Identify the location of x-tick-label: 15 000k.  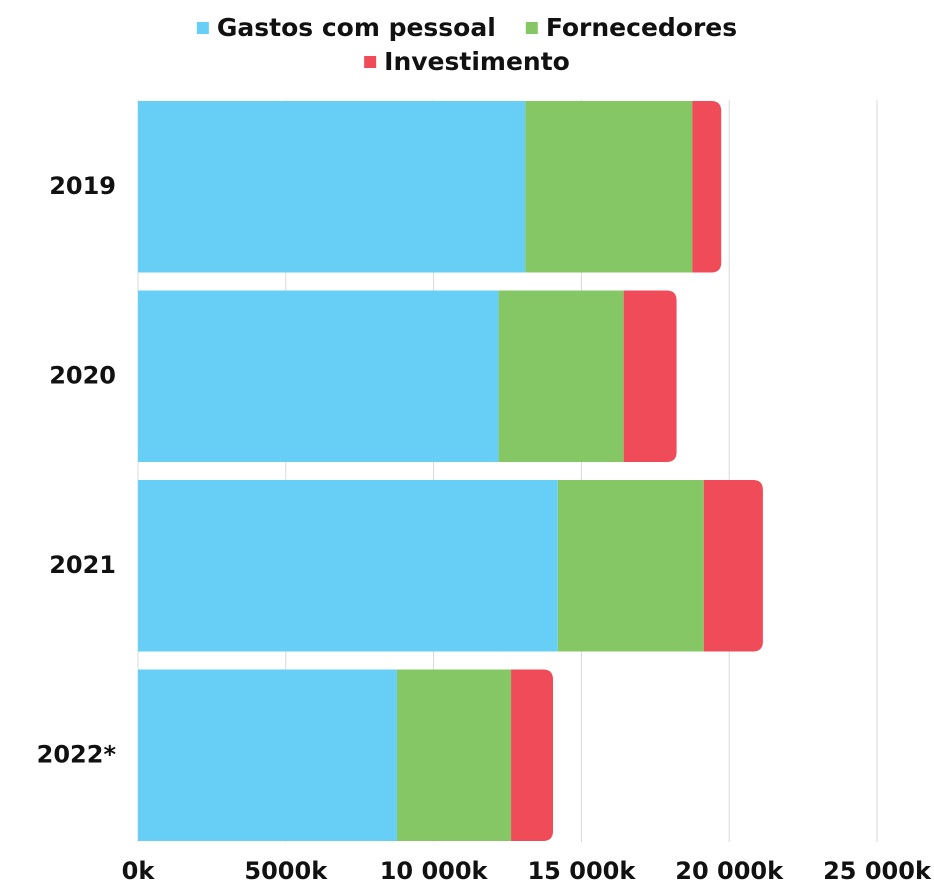
(581, 871).